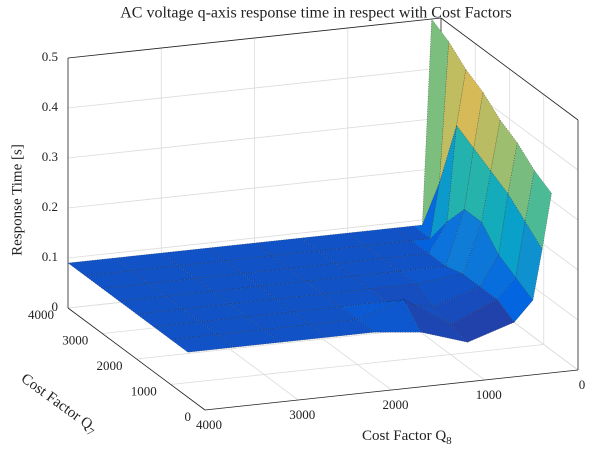  I want to click on y-axis-label-text: Cost Factor Q, so click(57, 402).